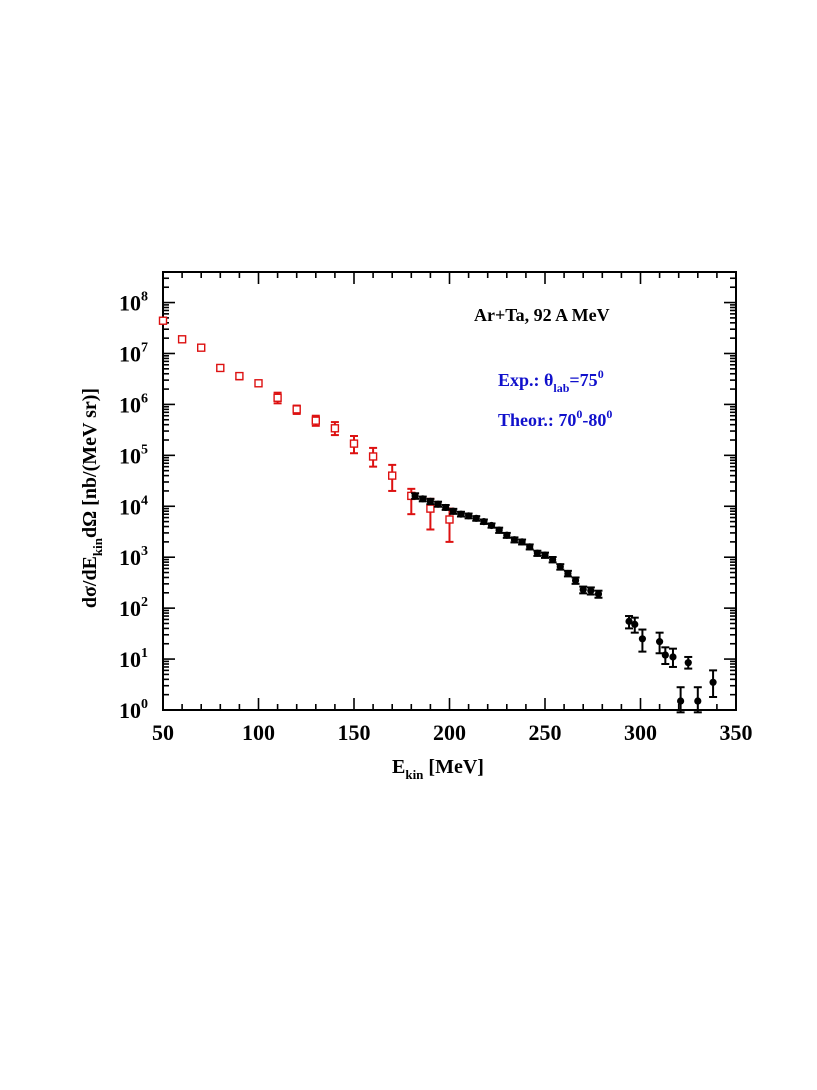 This screenshot has width=817, height=1090. I want to click on exp-annotation: Exp.: θlab=750, so click(551, 381).